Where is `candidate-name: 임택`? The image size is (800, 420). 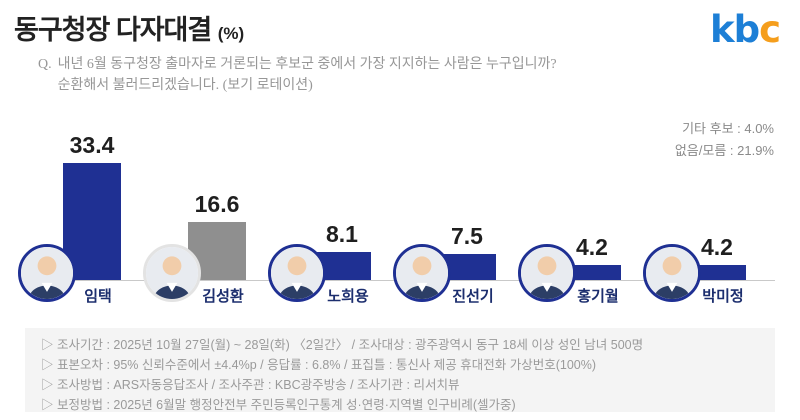
candidate-name: 임택 is located at coordinates (98, 296).